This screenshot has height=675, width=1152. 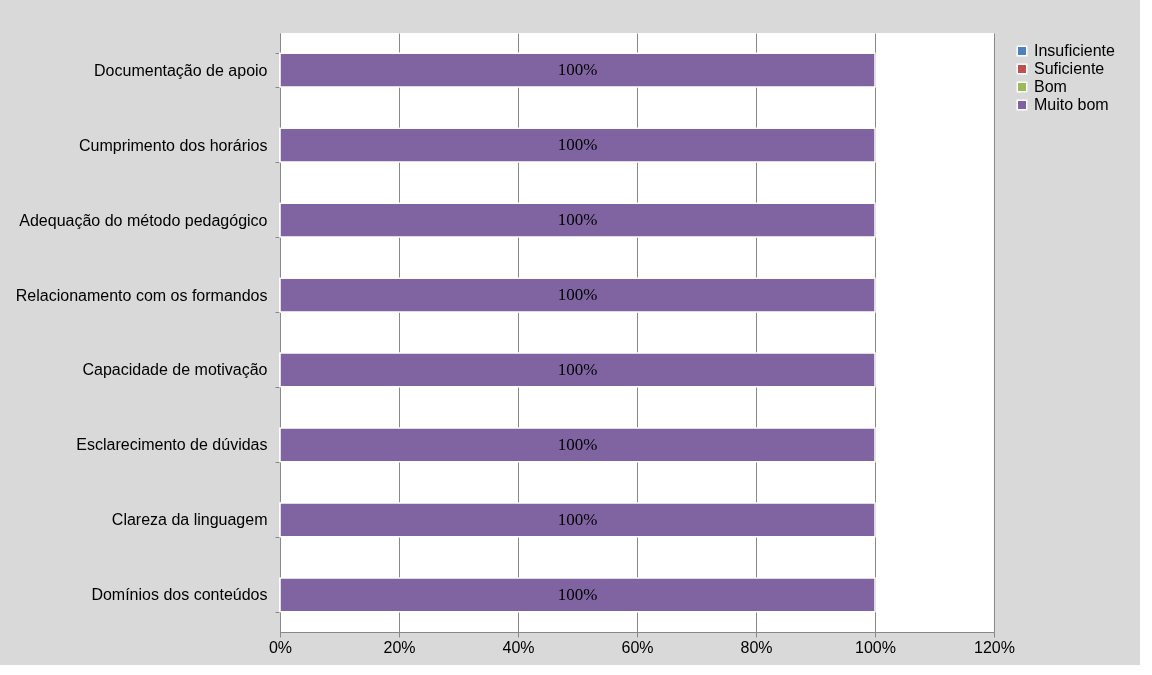 What do you see at coordinates (173, 145) in the screenshot?
I see `y-tick-label: Cumprimento dos horários` at bounding box center [173, 145].